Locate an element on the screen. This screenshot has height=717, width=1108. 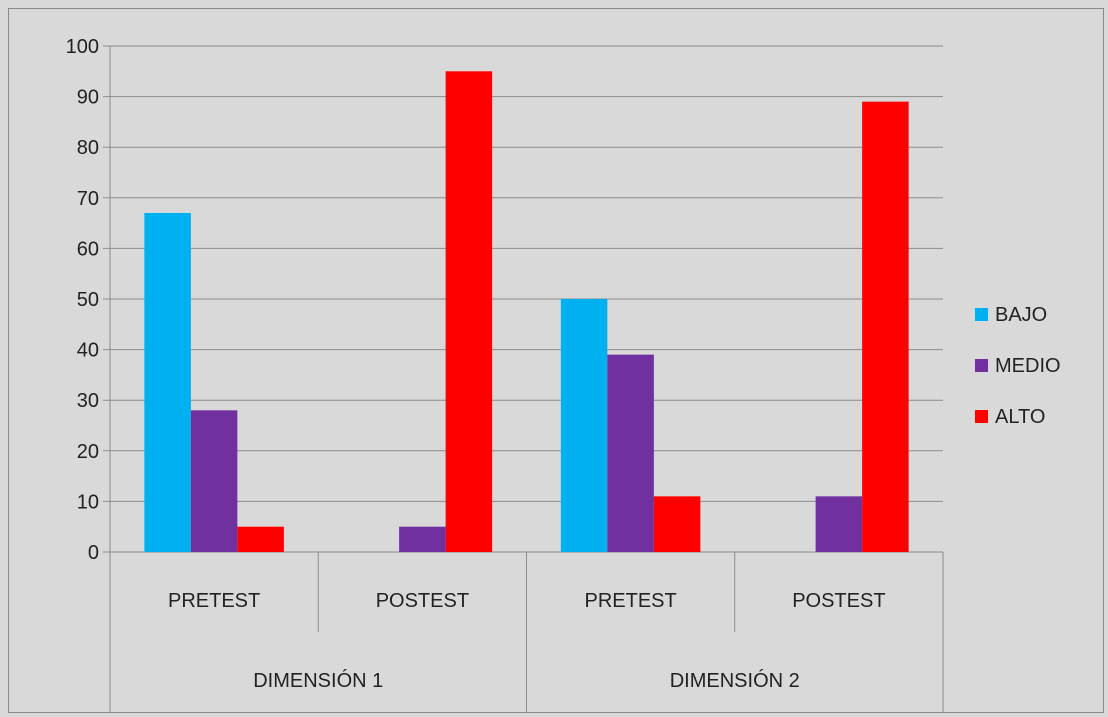
y-tick-label: 40 is located at coordinates (88, 351).